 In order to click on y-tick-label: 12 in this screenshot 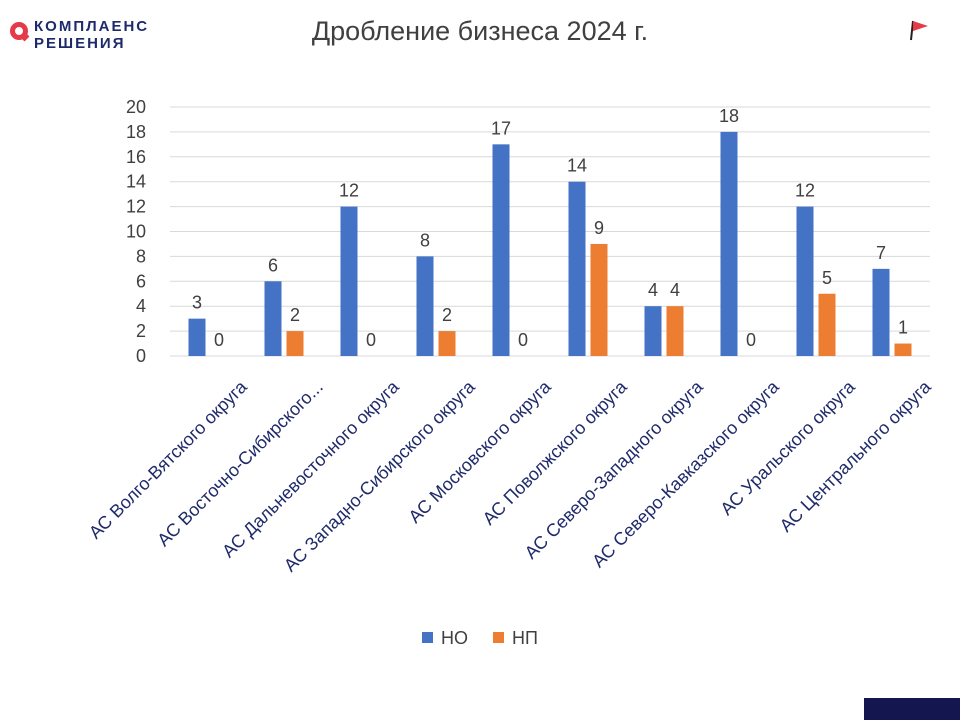, I will do `click(136, 207)`.